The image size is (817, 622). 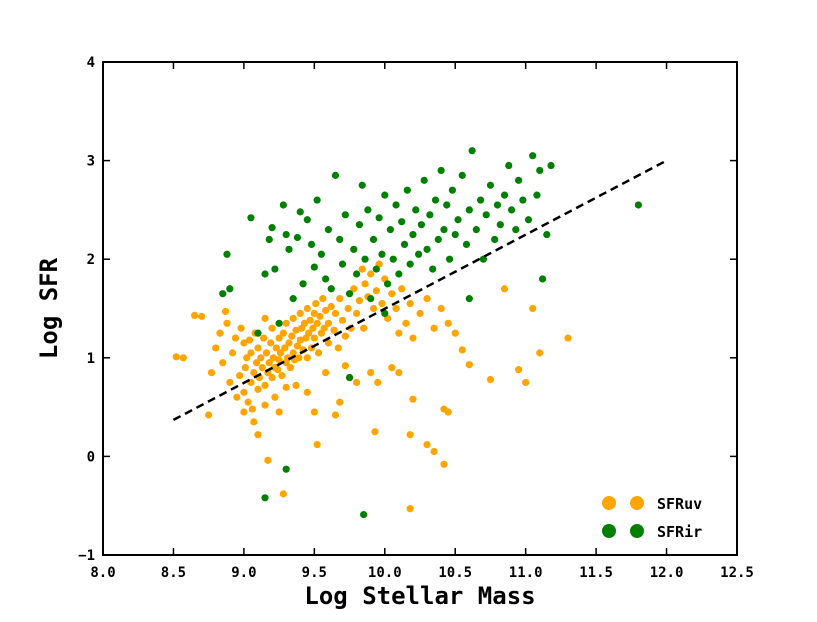 I want to click on y-tick-label: 0, so click(x=91, y=457).